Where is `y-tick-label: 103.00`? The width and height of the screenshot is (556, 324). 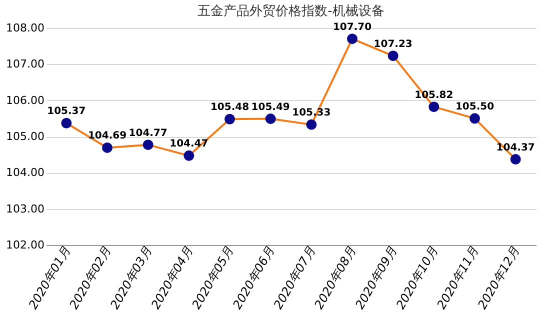
y-tick-label: 103.00 is located at coordinates (25, 209).